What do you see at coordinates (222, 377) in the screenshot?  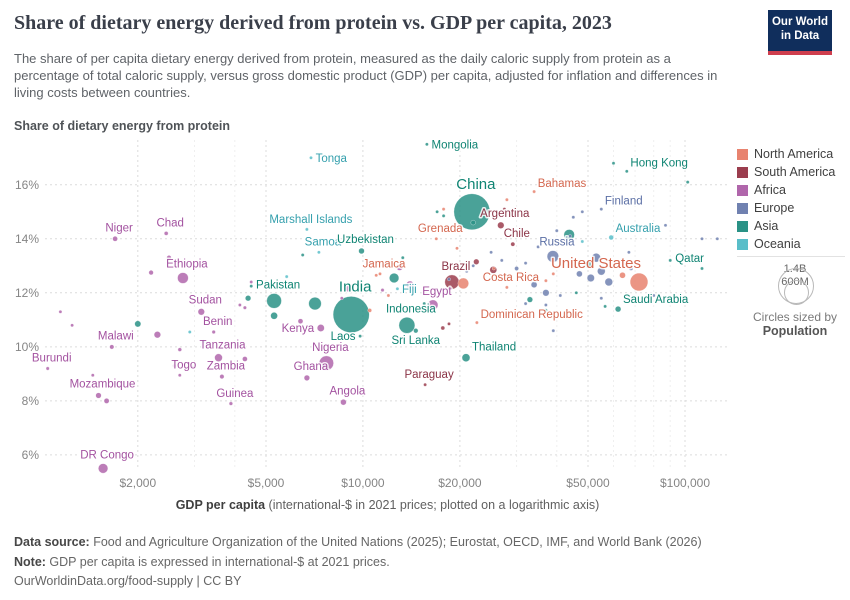 I see `data-point-zambia` at bounding box center [222, 377].